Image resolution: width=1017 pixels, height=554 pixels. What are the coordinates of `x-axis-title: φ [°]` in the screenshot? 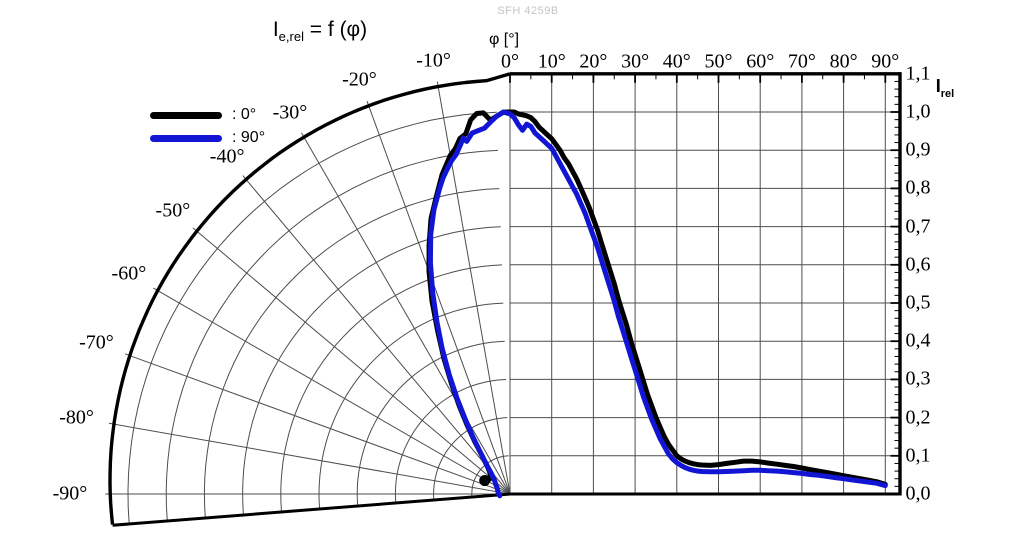 It's located at (504, 39).